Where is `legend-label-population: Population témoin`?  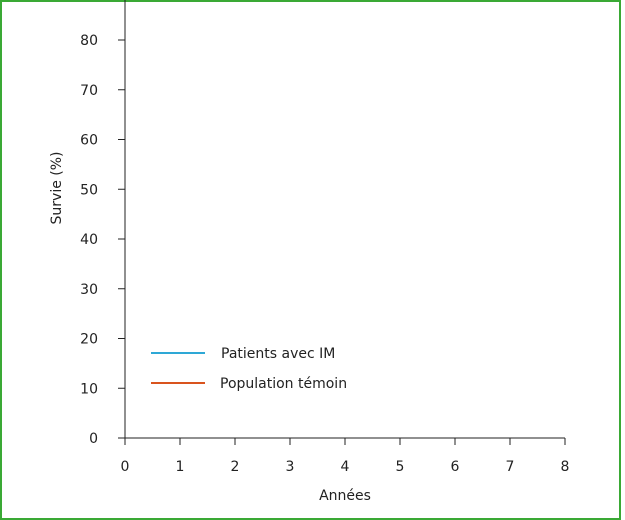 legend-label-population: Population témoin is located at coordinates (283, 384).